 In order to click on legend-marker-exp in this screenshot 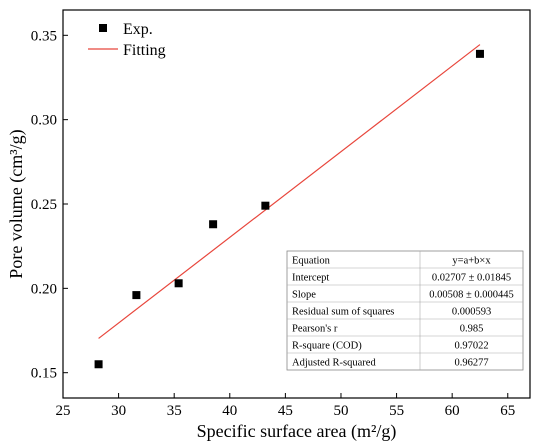, I will do `click(103, 28)`.